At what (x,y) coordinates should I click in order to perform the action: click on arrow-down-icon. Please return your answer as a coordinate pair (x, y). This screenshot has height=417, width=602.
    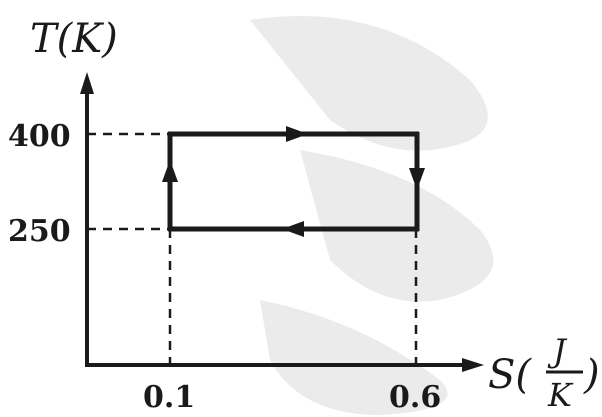
    Looking at the image, I should click on (417, 179).